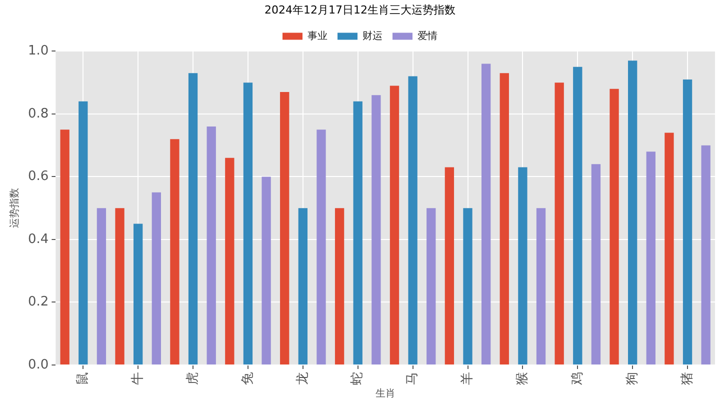 Image resolution: width=725 pixels, height=400 pixels. Describe the element at coordinates (318, 36) in the screenshot. I see `legend-label: 事业` at that location.